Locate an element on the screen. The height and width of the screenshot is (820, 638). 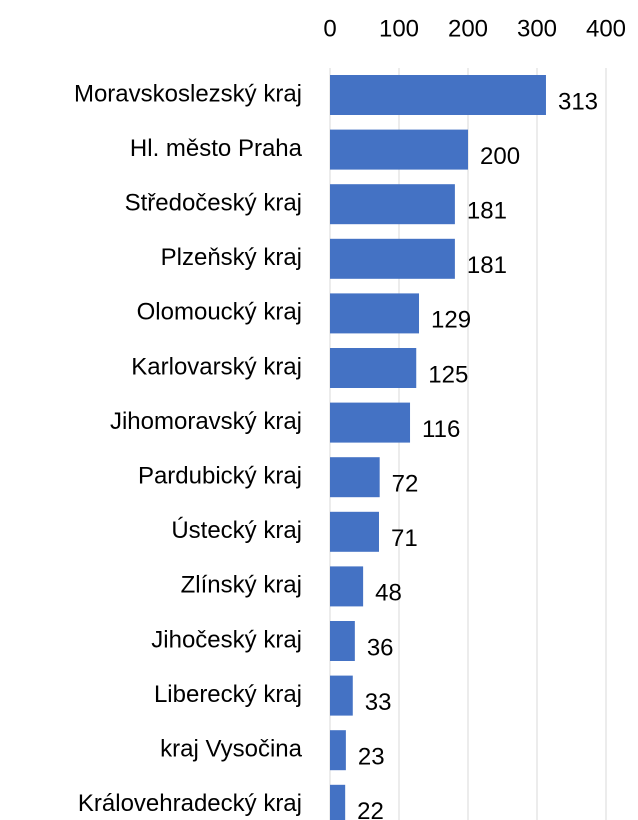
value-label: 23 is located at coordinates (371, 757).